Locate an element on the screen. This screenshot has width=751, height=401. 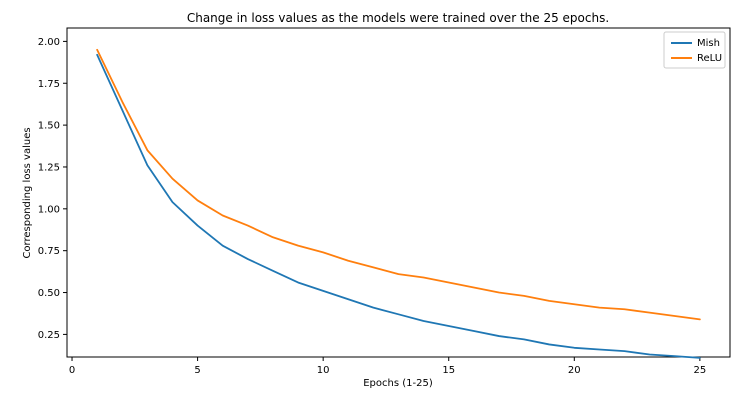
x-axis-label: Epochs (1-25) is located at coordinates (398, 383).